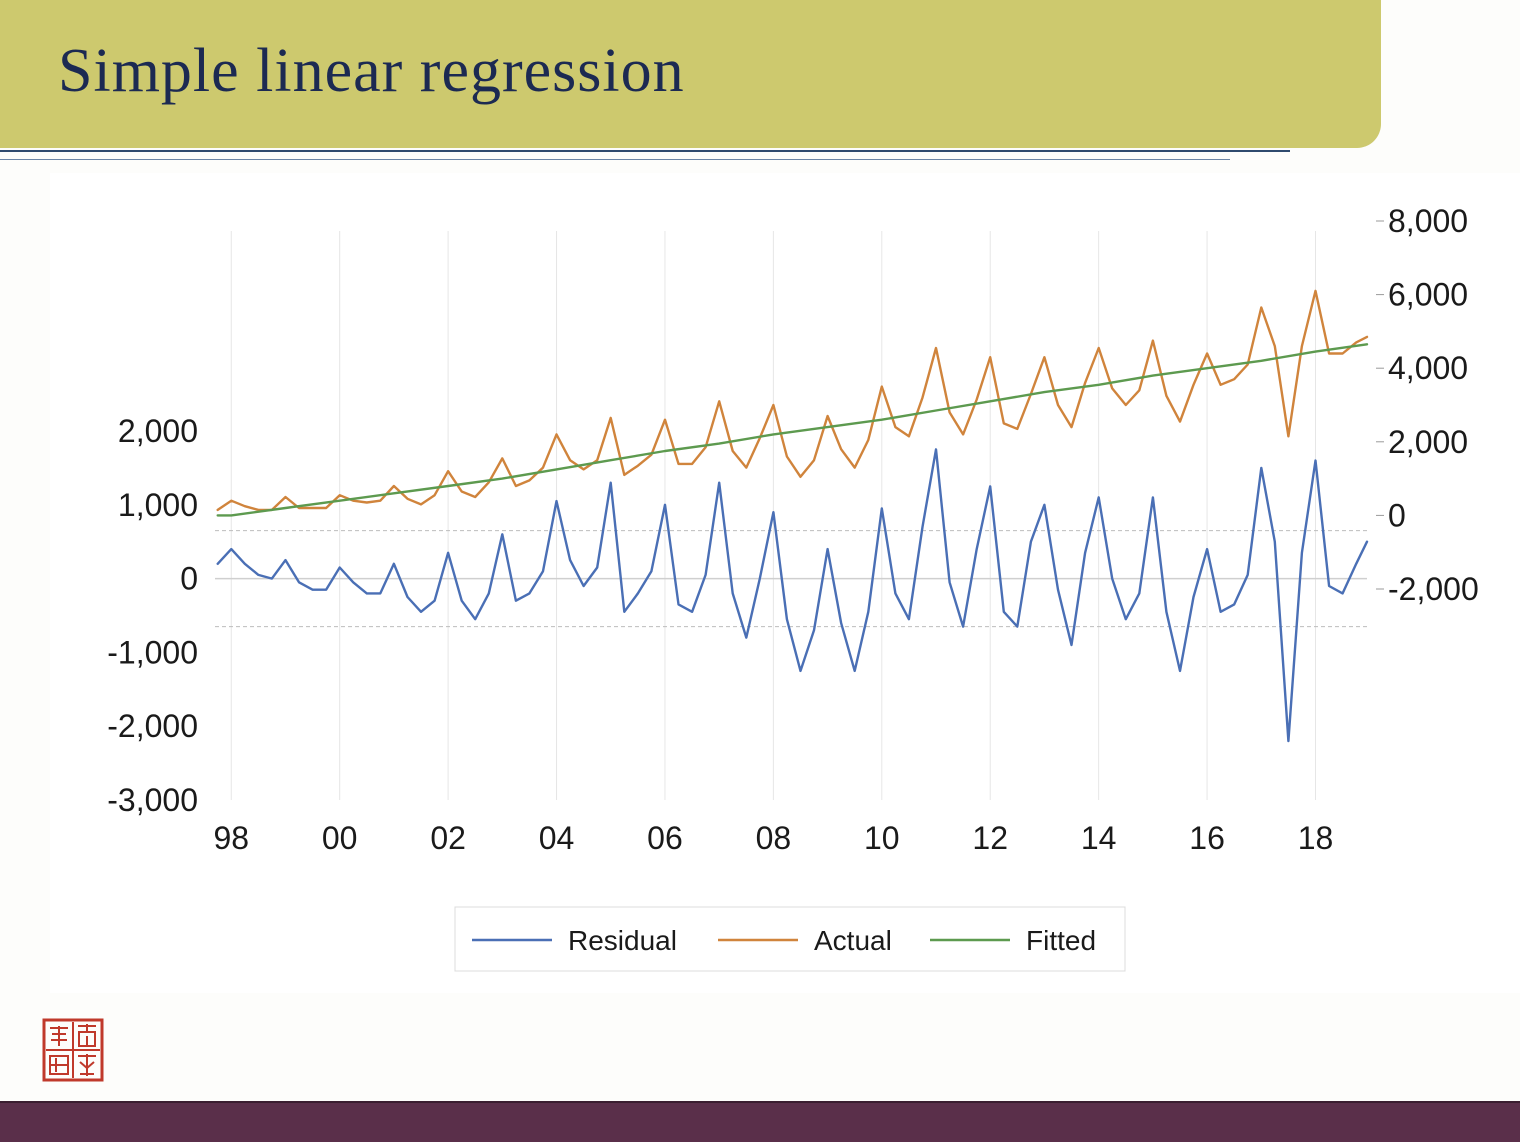 This screenshot has height=1142, width=1520. What do you see at coordinates (1428, 295) in the screenshot?
I see `right-axis-tick-label: 6,000` at bounding box center [1428, 295].